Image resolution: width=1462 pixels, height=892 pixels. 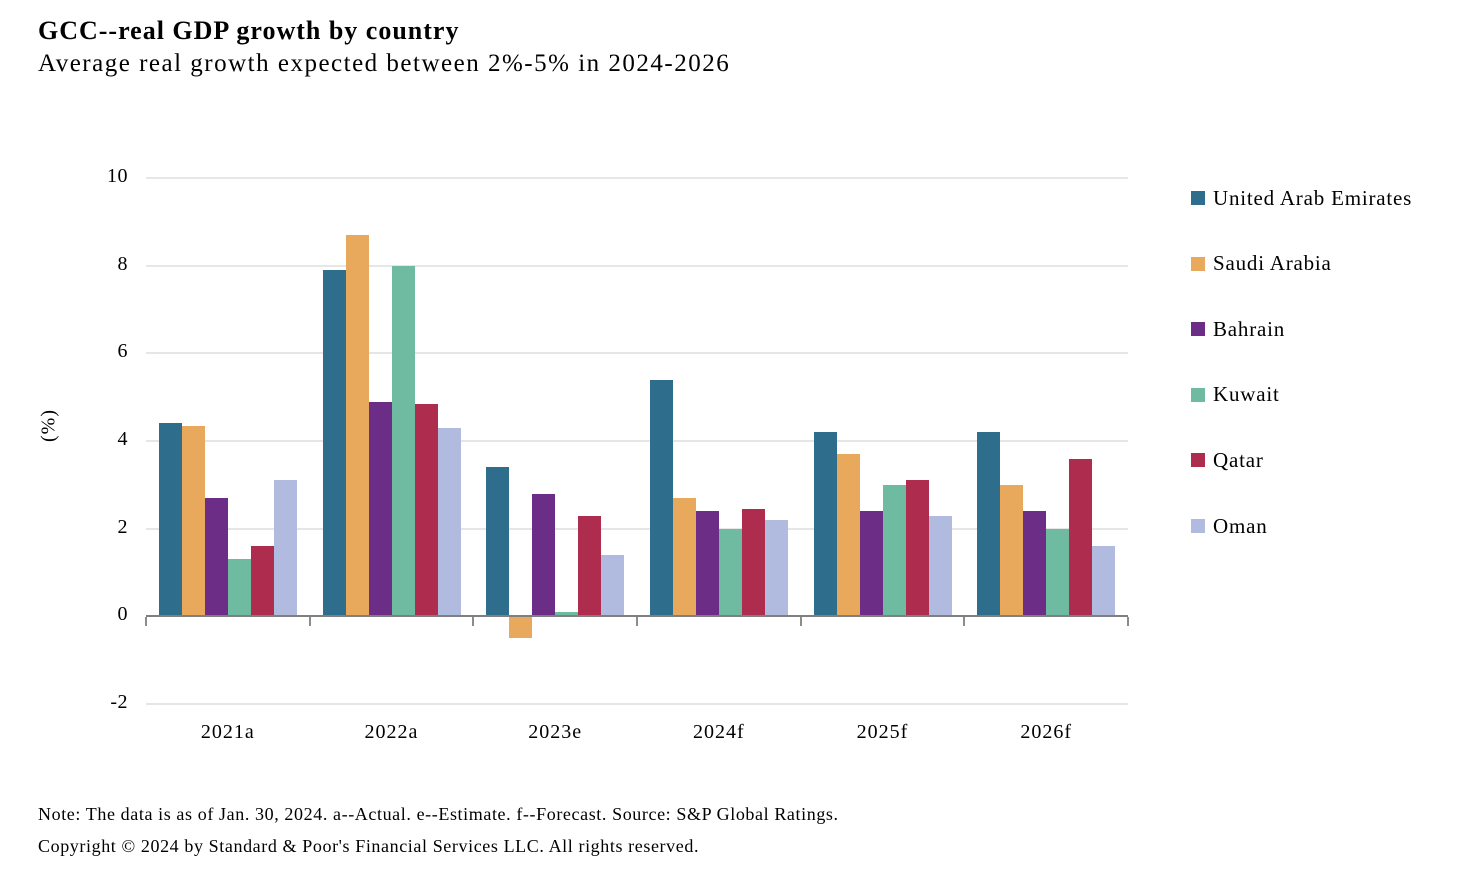 I want to click on bar-oman-2021a, so click(x=285, y=548).